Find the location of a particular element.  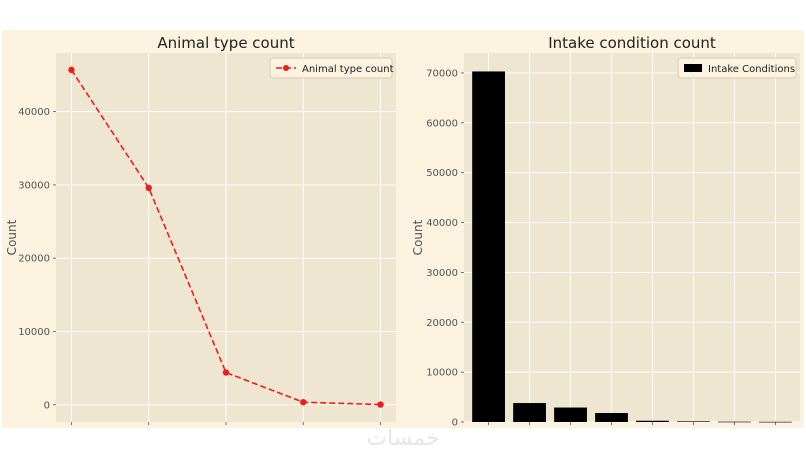

y-tick-label: 60000 is located at coordinates (442, 123).